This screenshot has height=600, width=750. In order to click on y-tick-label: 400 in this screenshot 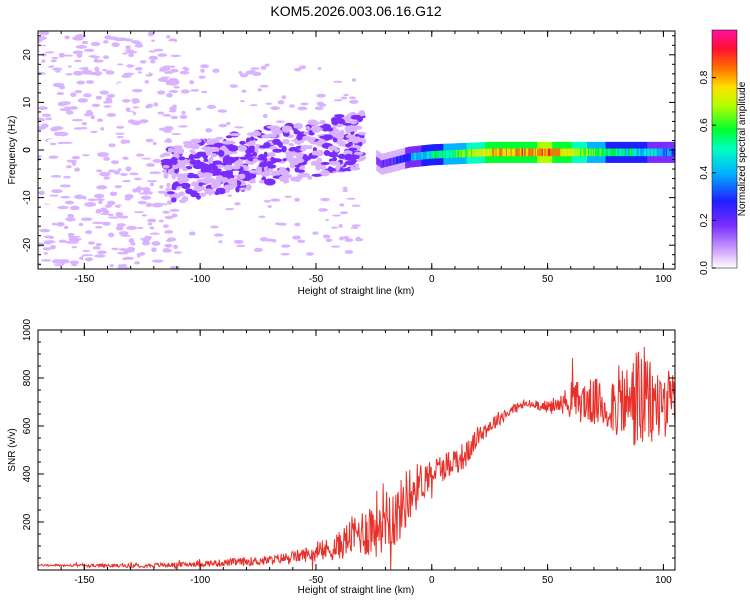, I will do `click(27, 473)`.